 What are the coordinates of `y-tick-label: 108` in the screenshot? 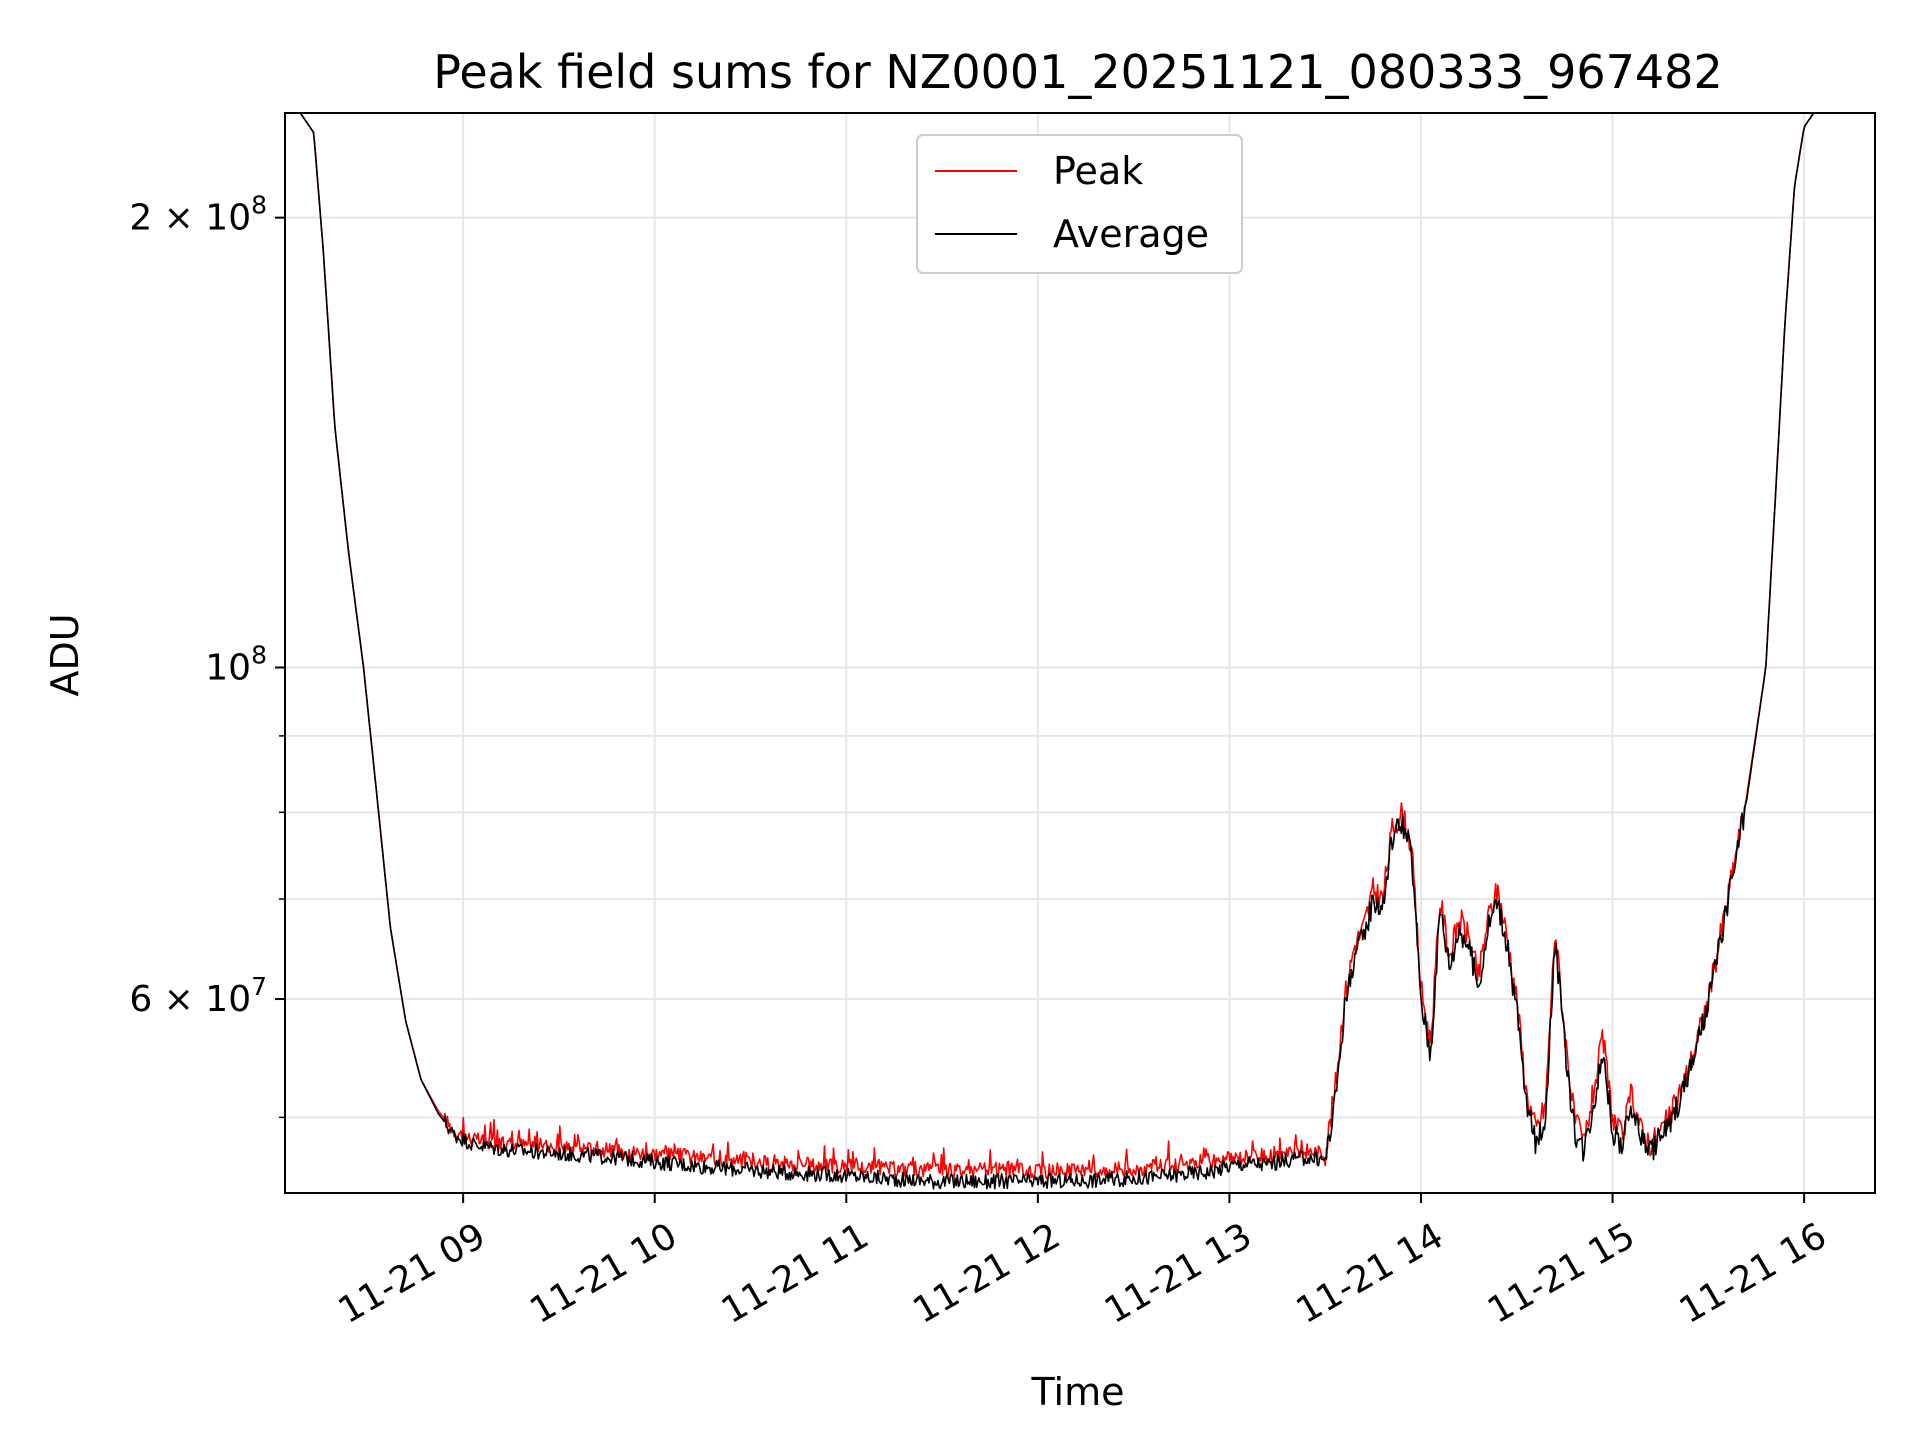 It's located at (236, 665).